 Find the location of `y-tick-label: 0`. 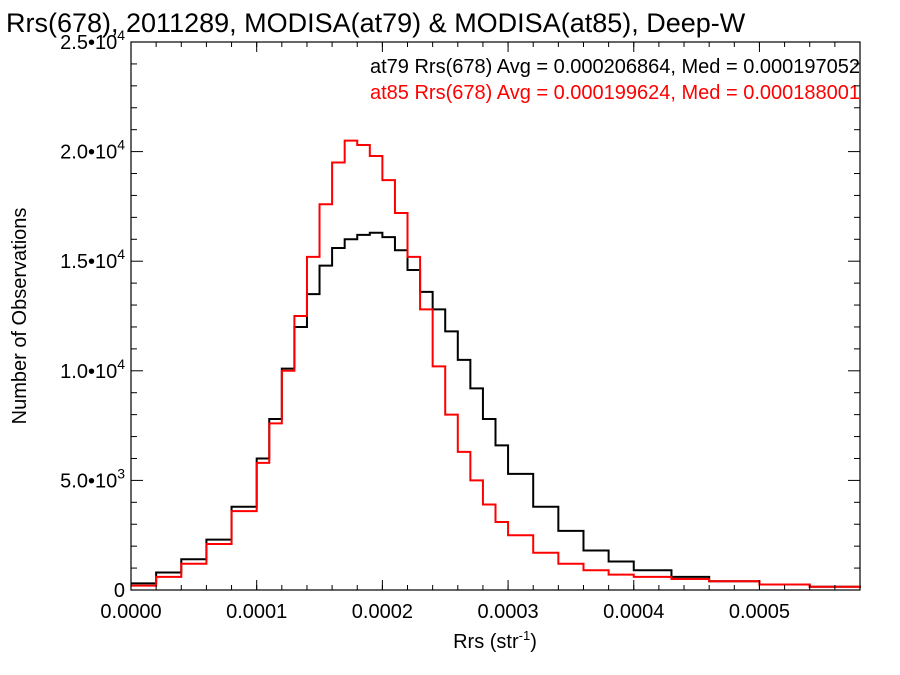

y-tick-label: 0 is located at coordinates (119, 591).